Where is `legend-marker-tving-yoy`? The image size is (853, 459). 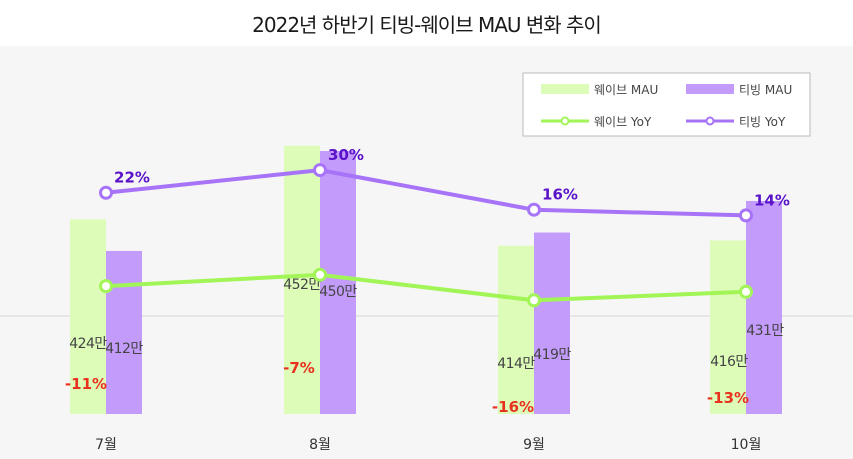 legend-marker-tving-yoy is located at coordinates (710, 121).